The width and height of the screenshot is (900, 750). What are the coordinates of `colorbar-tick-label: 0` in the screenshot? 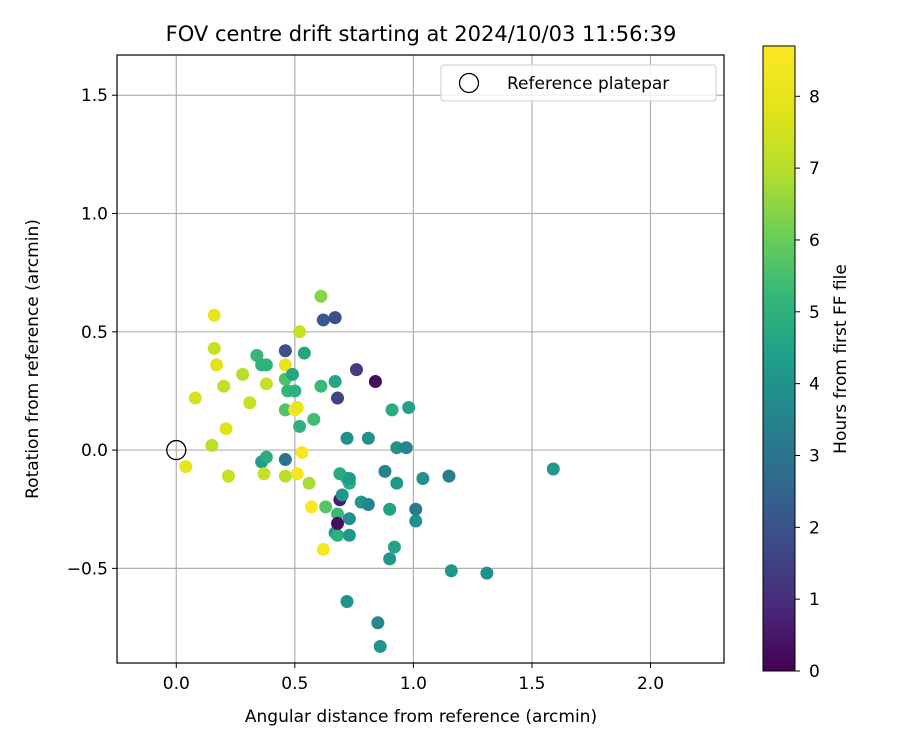 It's located at (814, 672).